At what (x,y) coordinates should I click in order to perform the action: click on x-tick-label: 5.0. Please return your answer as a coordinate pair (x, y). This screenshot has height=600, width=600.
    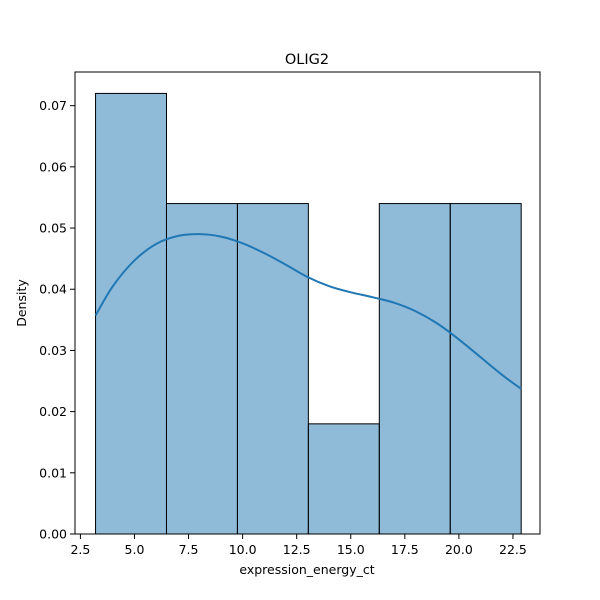
    Looking at the image, I should click on (135, 549).